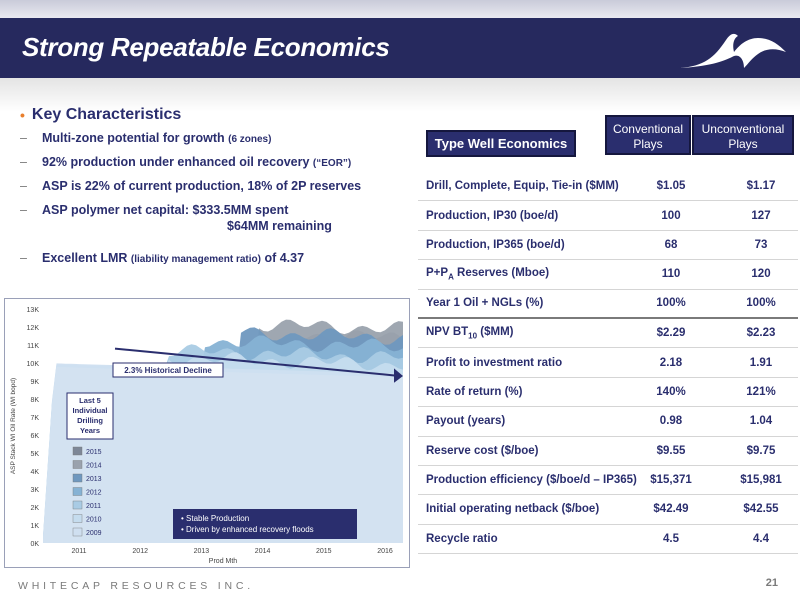  What do you see at coordinates (501, 143) in the screenshot?
I see `type-well-economics-tag: Type Well Economics` at bounding box center [501, 143].